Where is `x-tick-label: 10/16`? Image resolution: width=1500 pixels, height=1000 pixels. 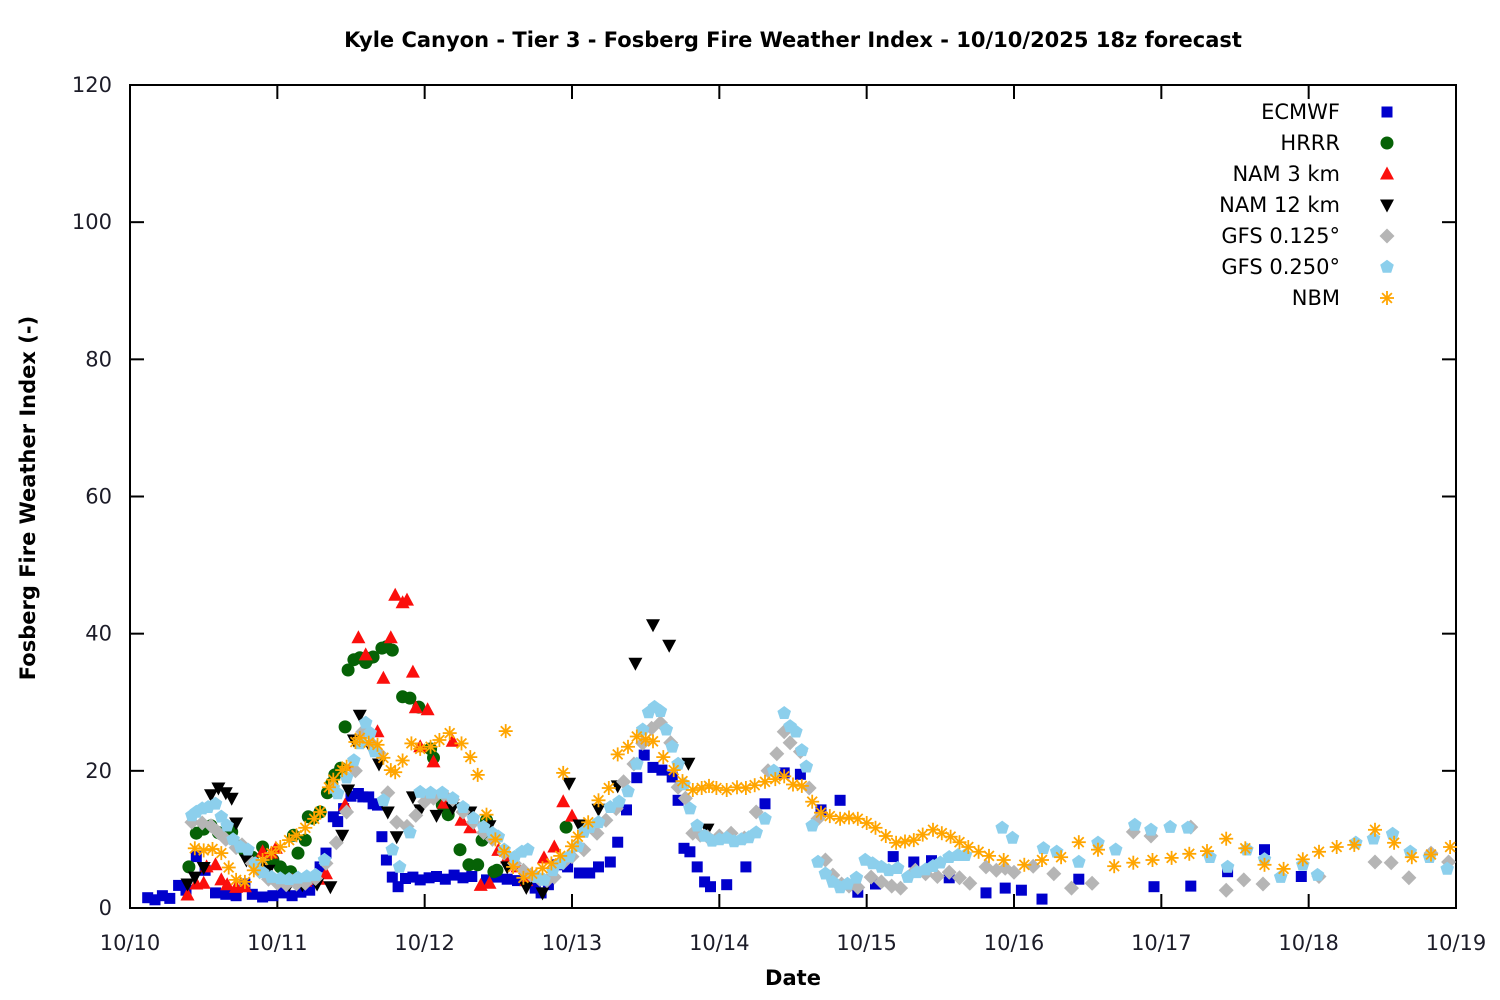 x-tick-label: 10/16 is located at coordinates (1014, 943).